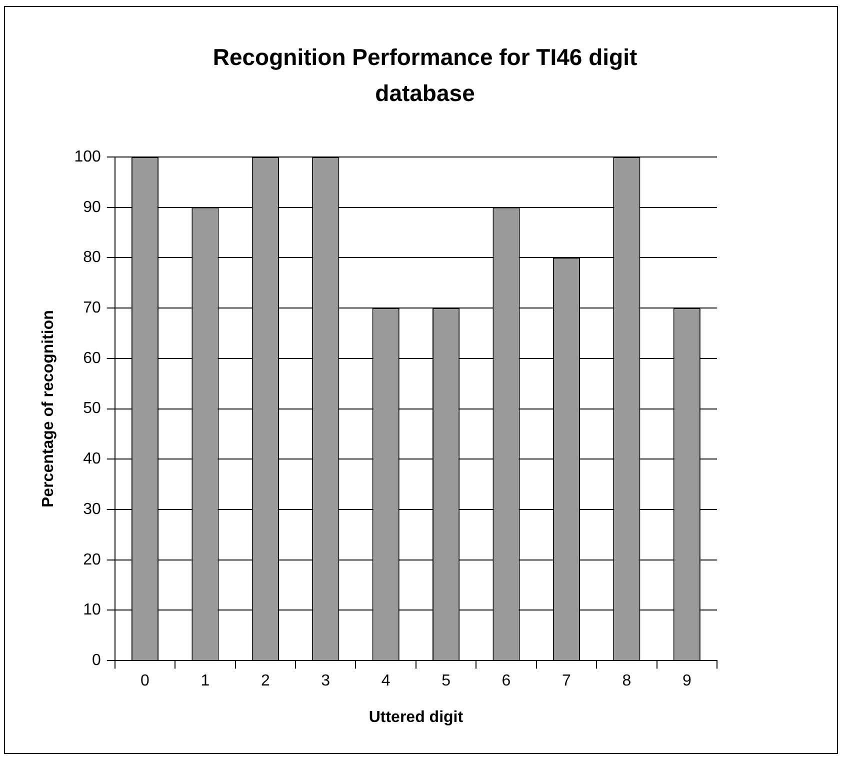 The height and width of the screenshot is (760, 845). I want to click on x-tick-label: 6, so click(506, 681).